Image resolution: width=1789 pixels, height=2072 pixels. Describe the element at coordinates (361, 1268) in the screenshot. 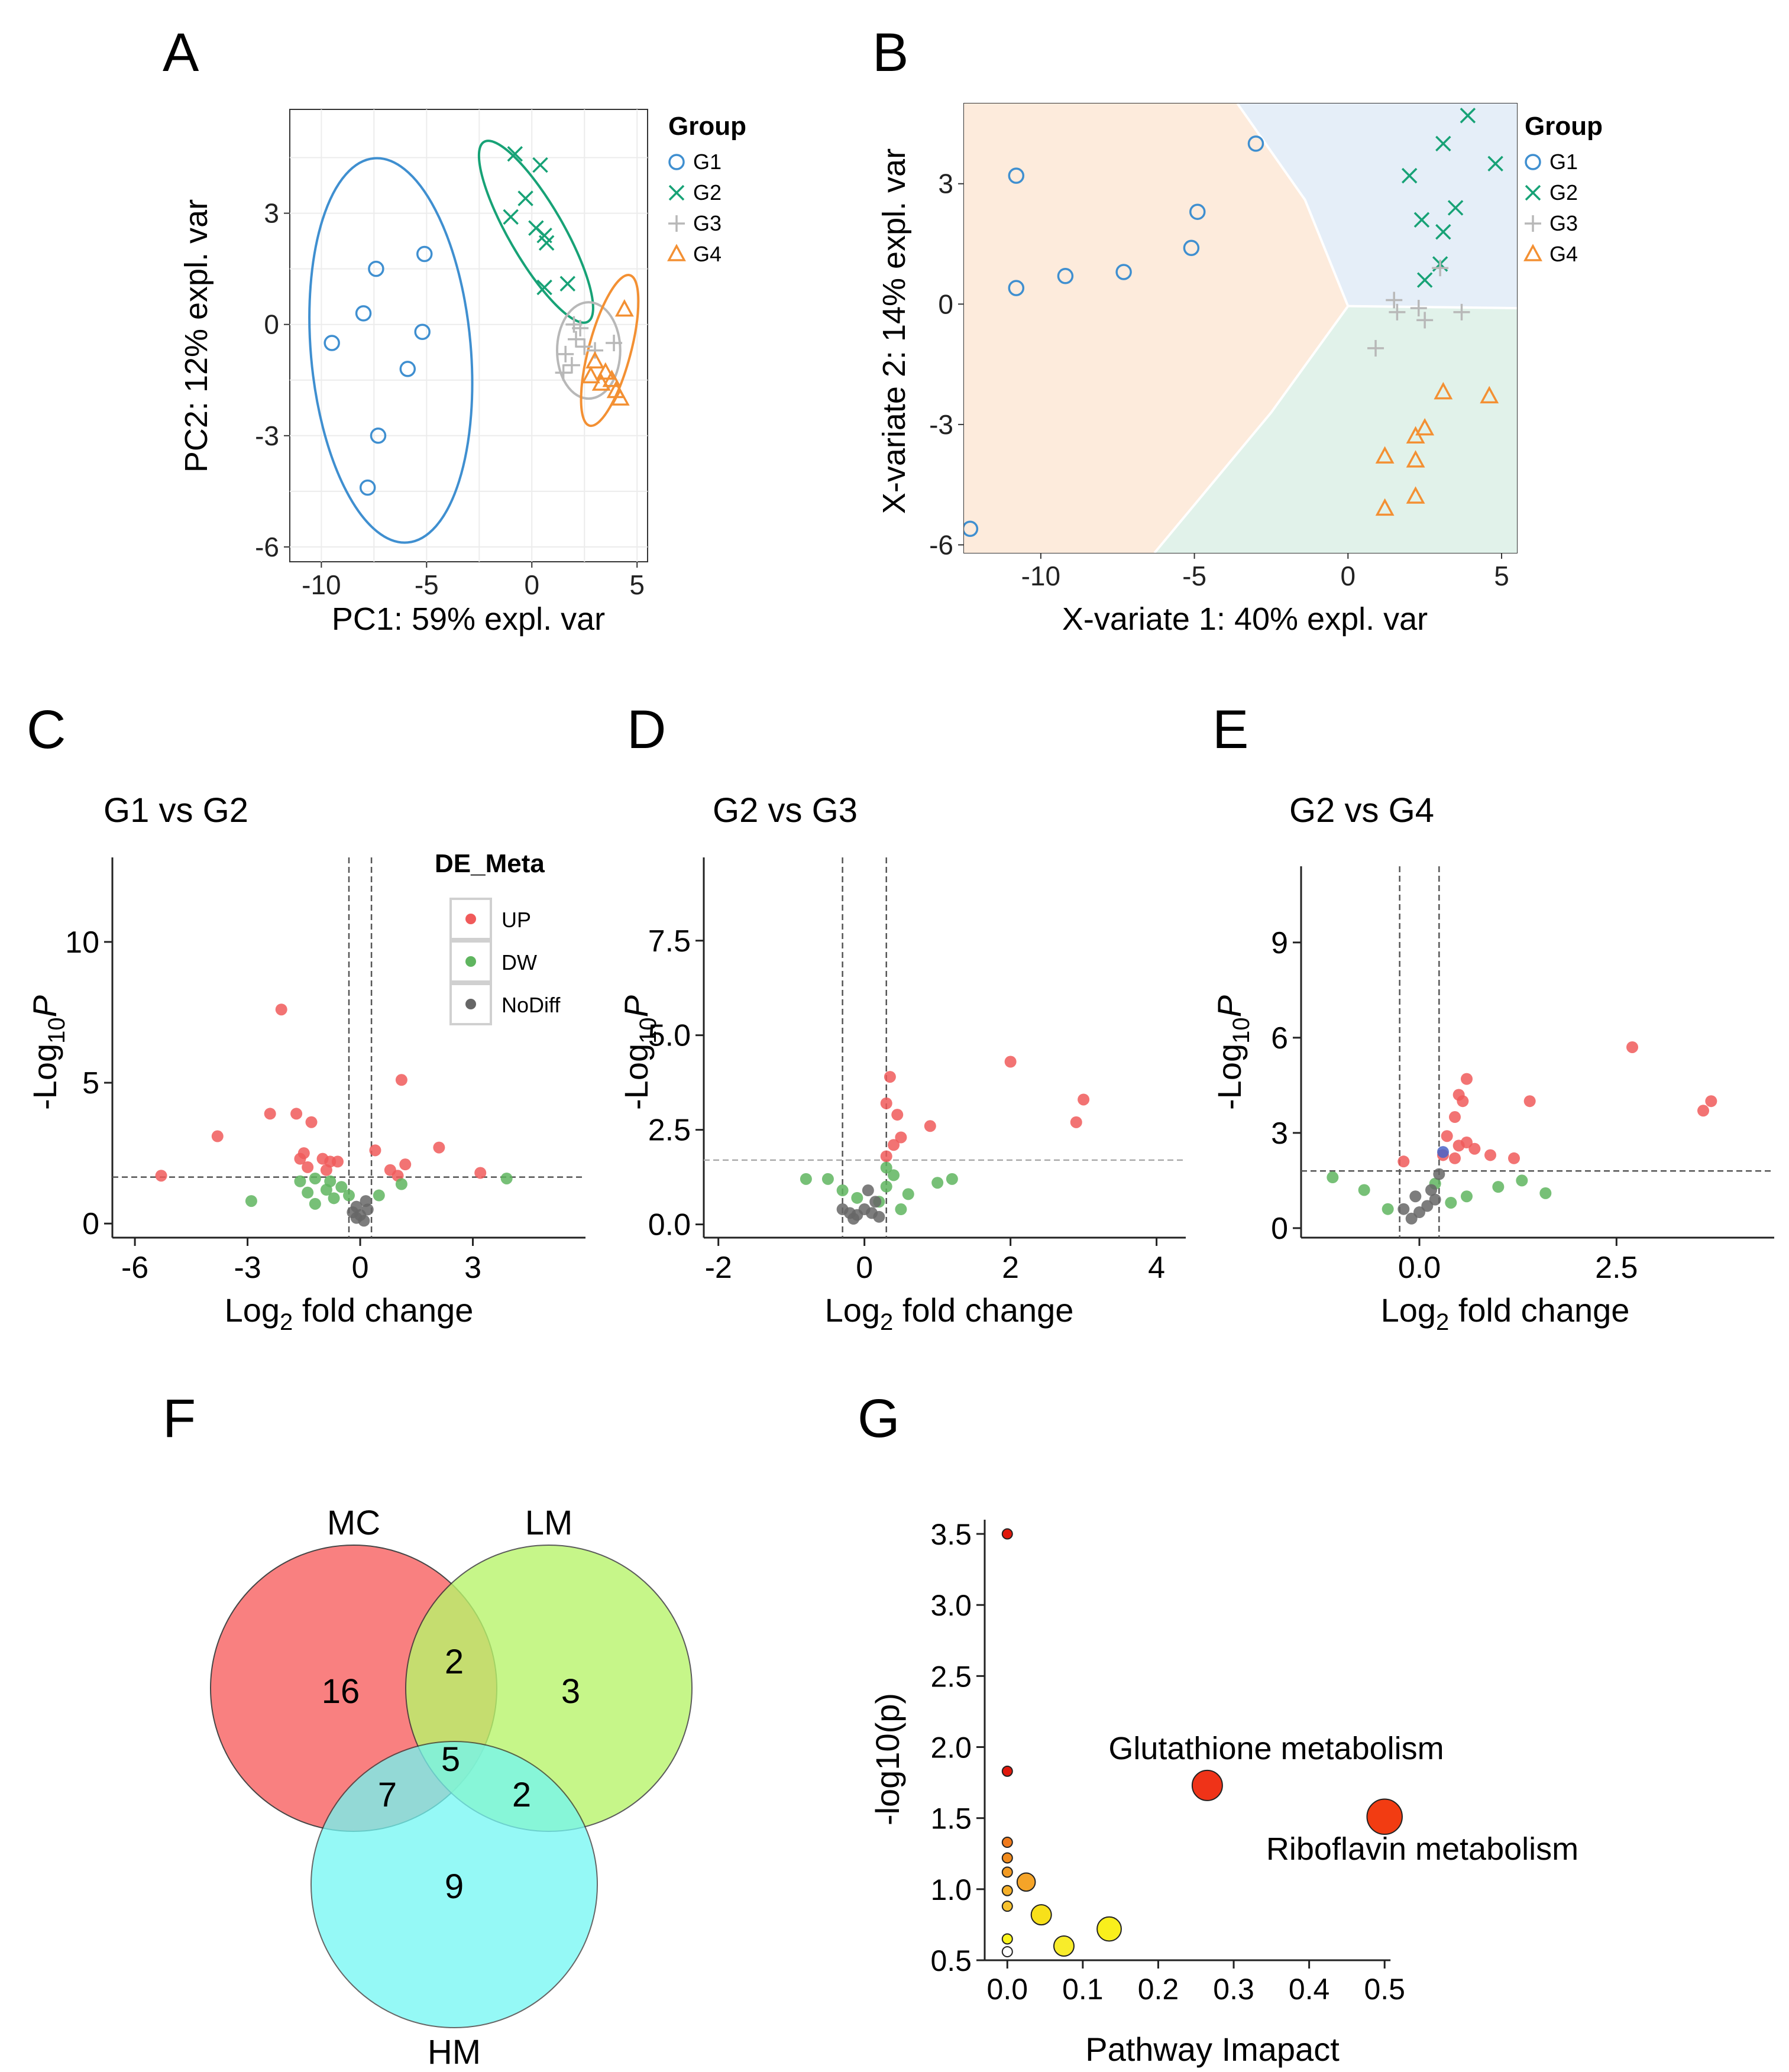

I see `panel-c-x-tick-label: 0` at that location.